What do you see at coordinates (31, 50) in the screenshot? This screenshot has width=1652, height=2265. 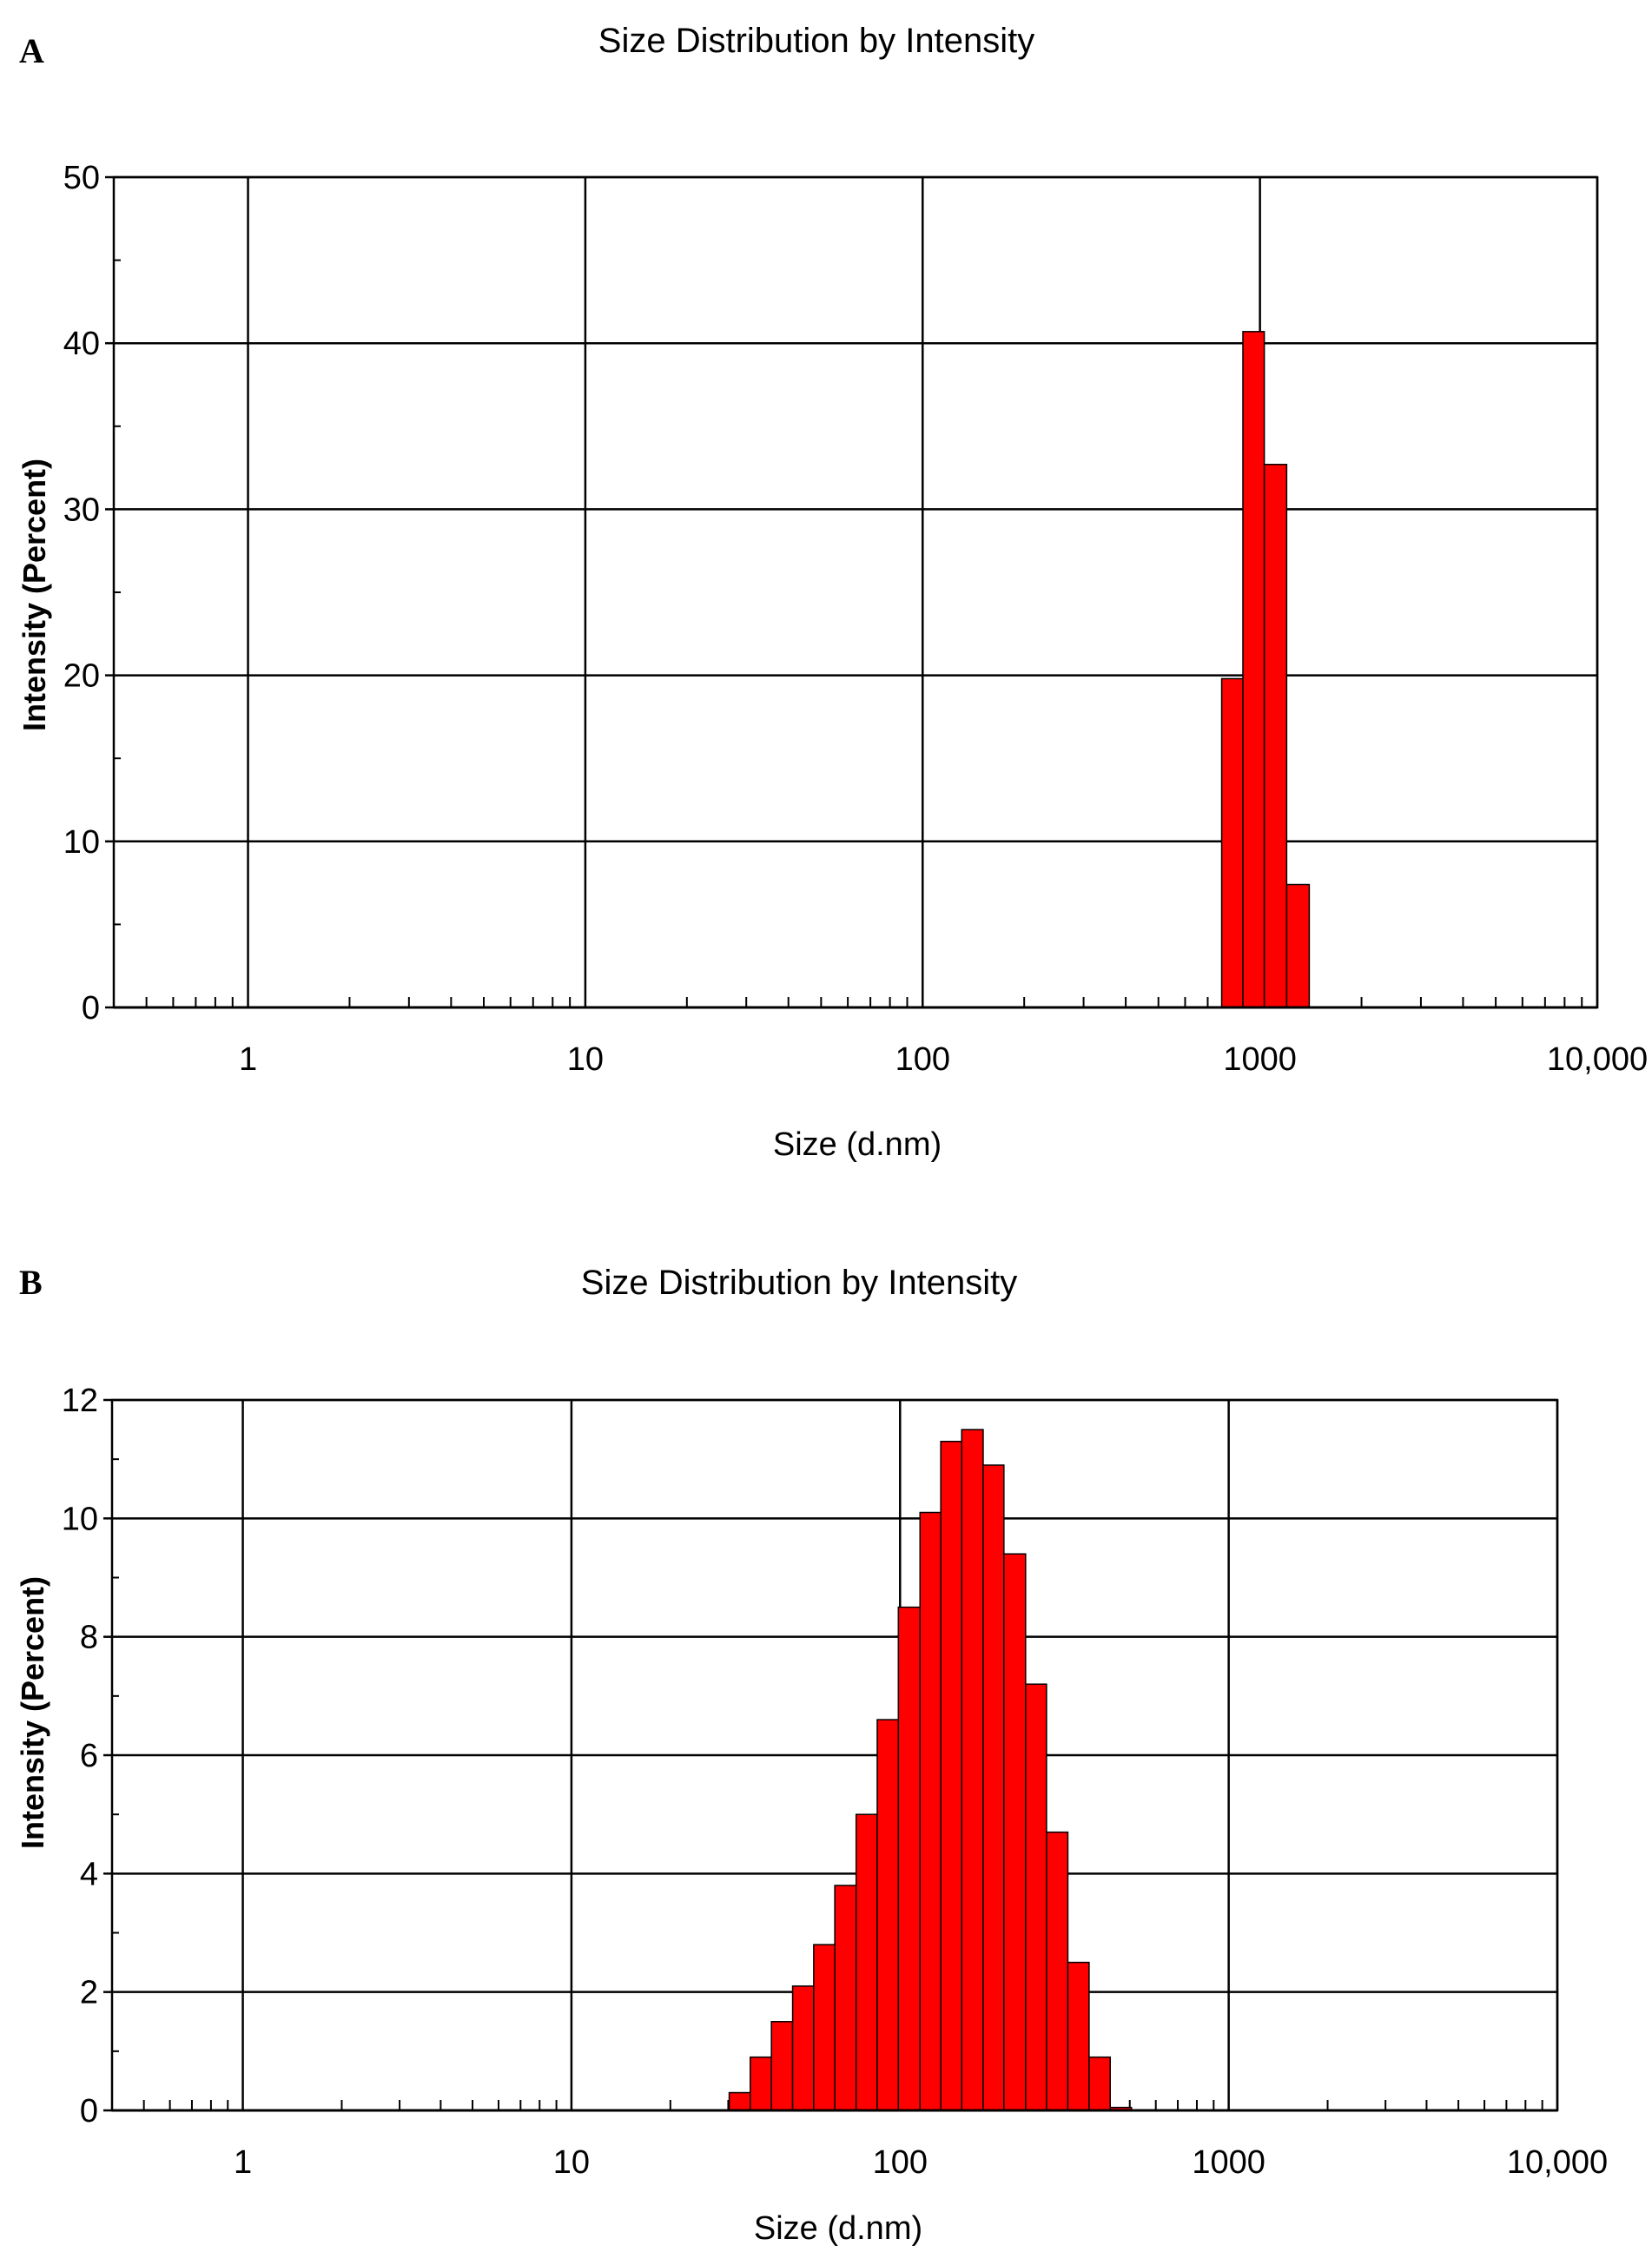 I see `panel-letter: A` at bounding box center [31, 50].